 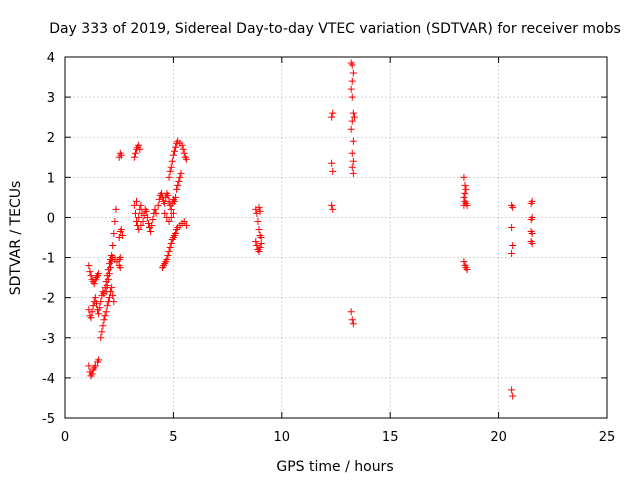 What do you see at coordinates (48, 259) in the screenshot?
I see `y-tick-label: -1` at bounding box center [48, 259].